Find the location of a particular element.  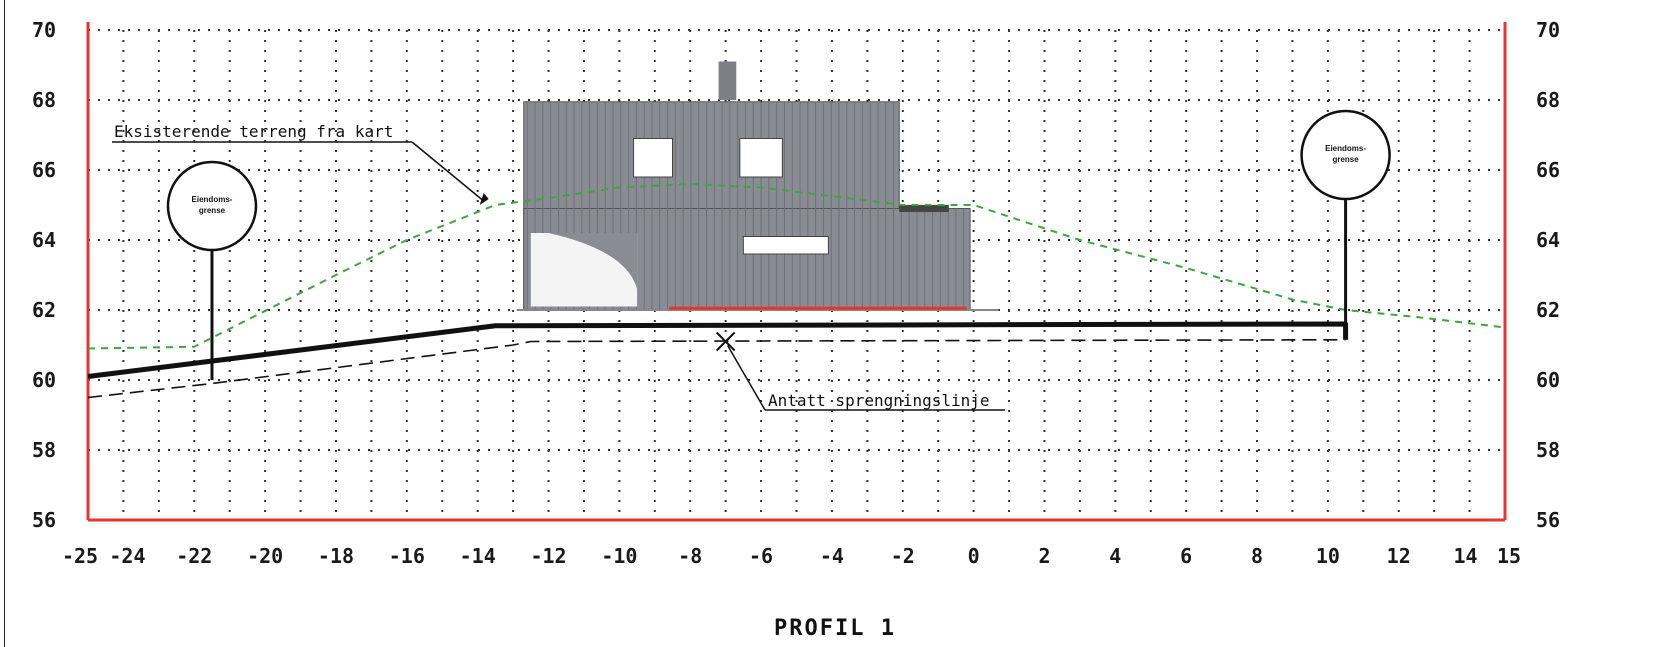

y-tick-label-left: 62 is located at coordinates (44, 310).